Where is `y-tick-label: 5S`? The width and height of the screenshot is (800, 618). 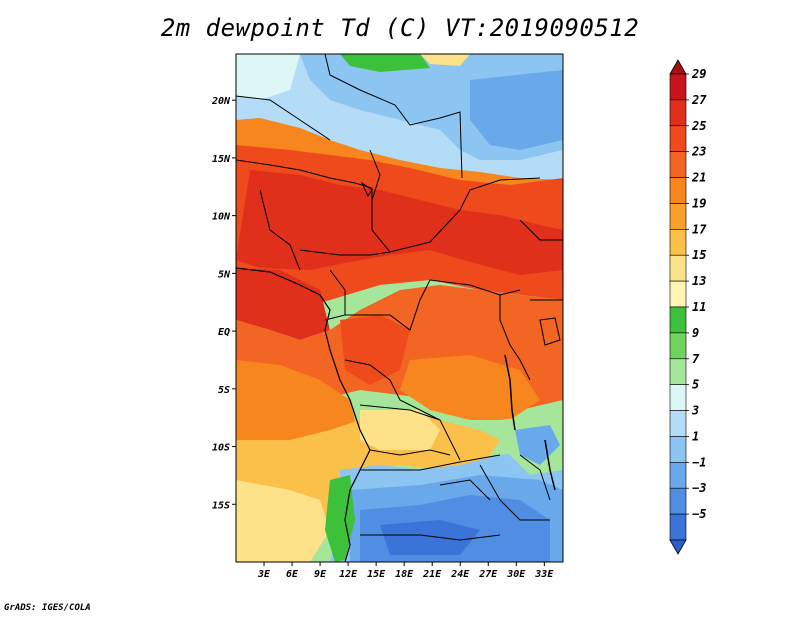 y-tick-label: 5S is located at coordinates (224, 390).